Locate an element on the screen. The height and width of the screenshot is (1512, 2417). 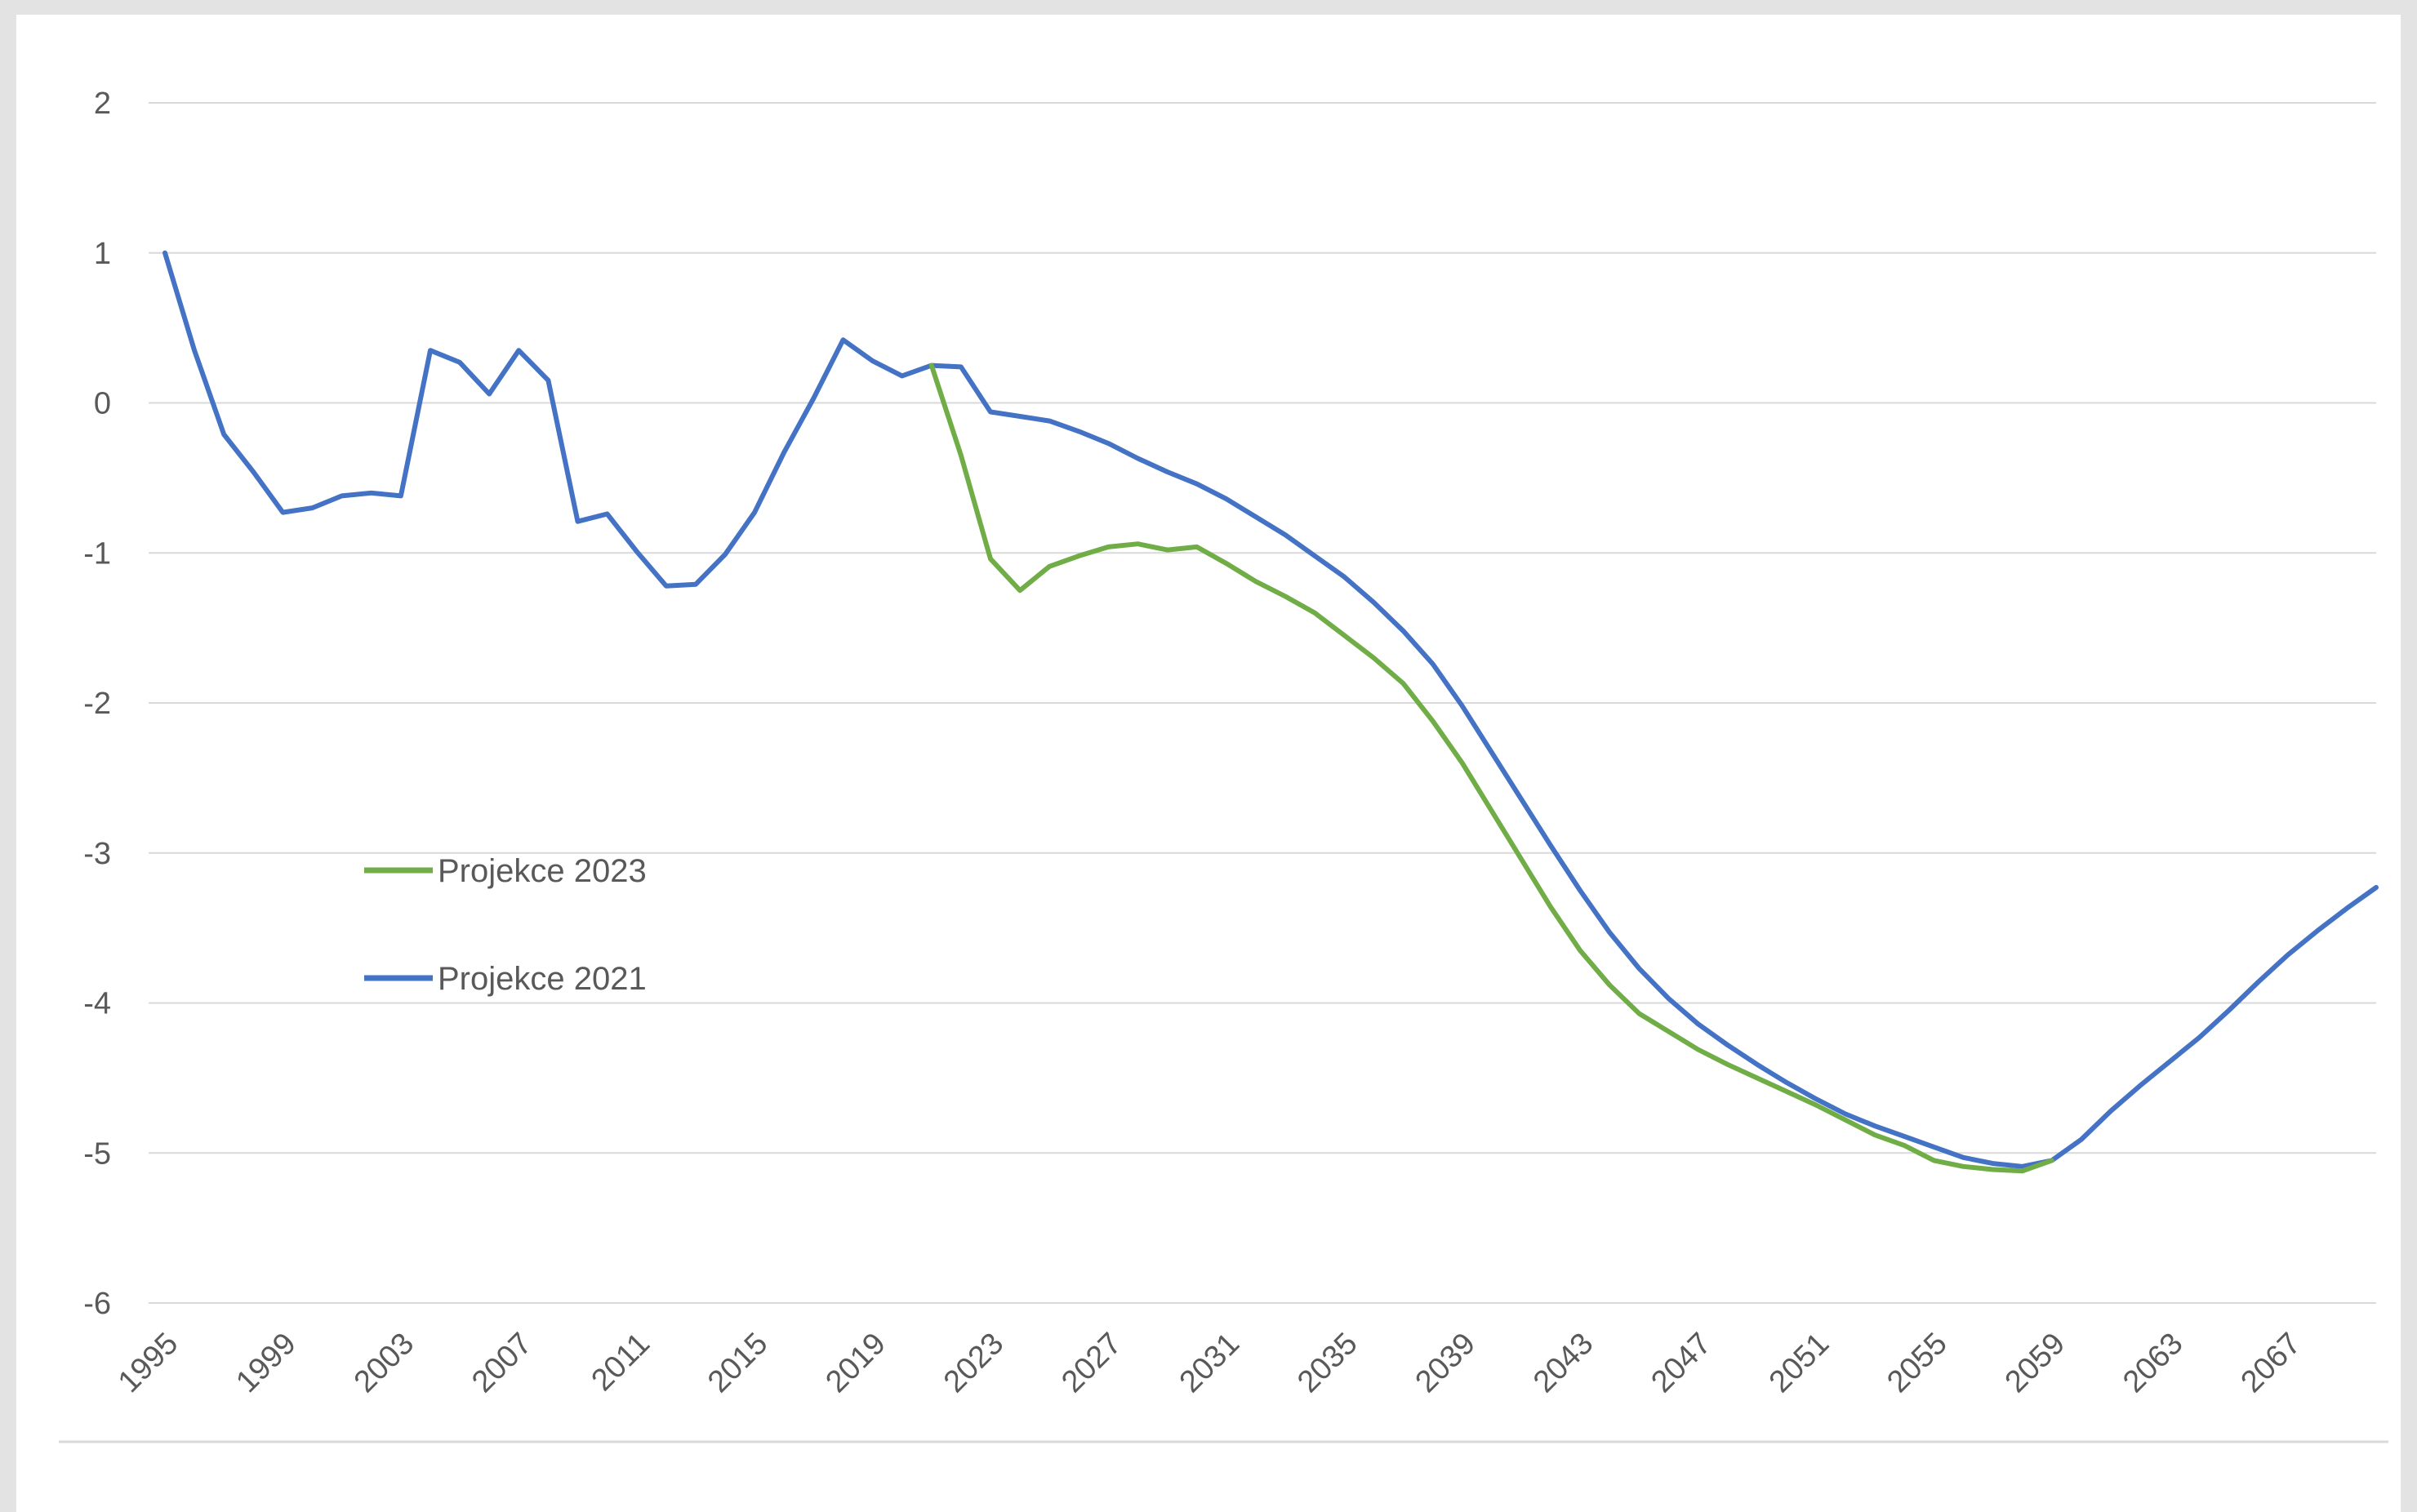
x-tick-label: 2063 is located at coordinates (2153, 1363).